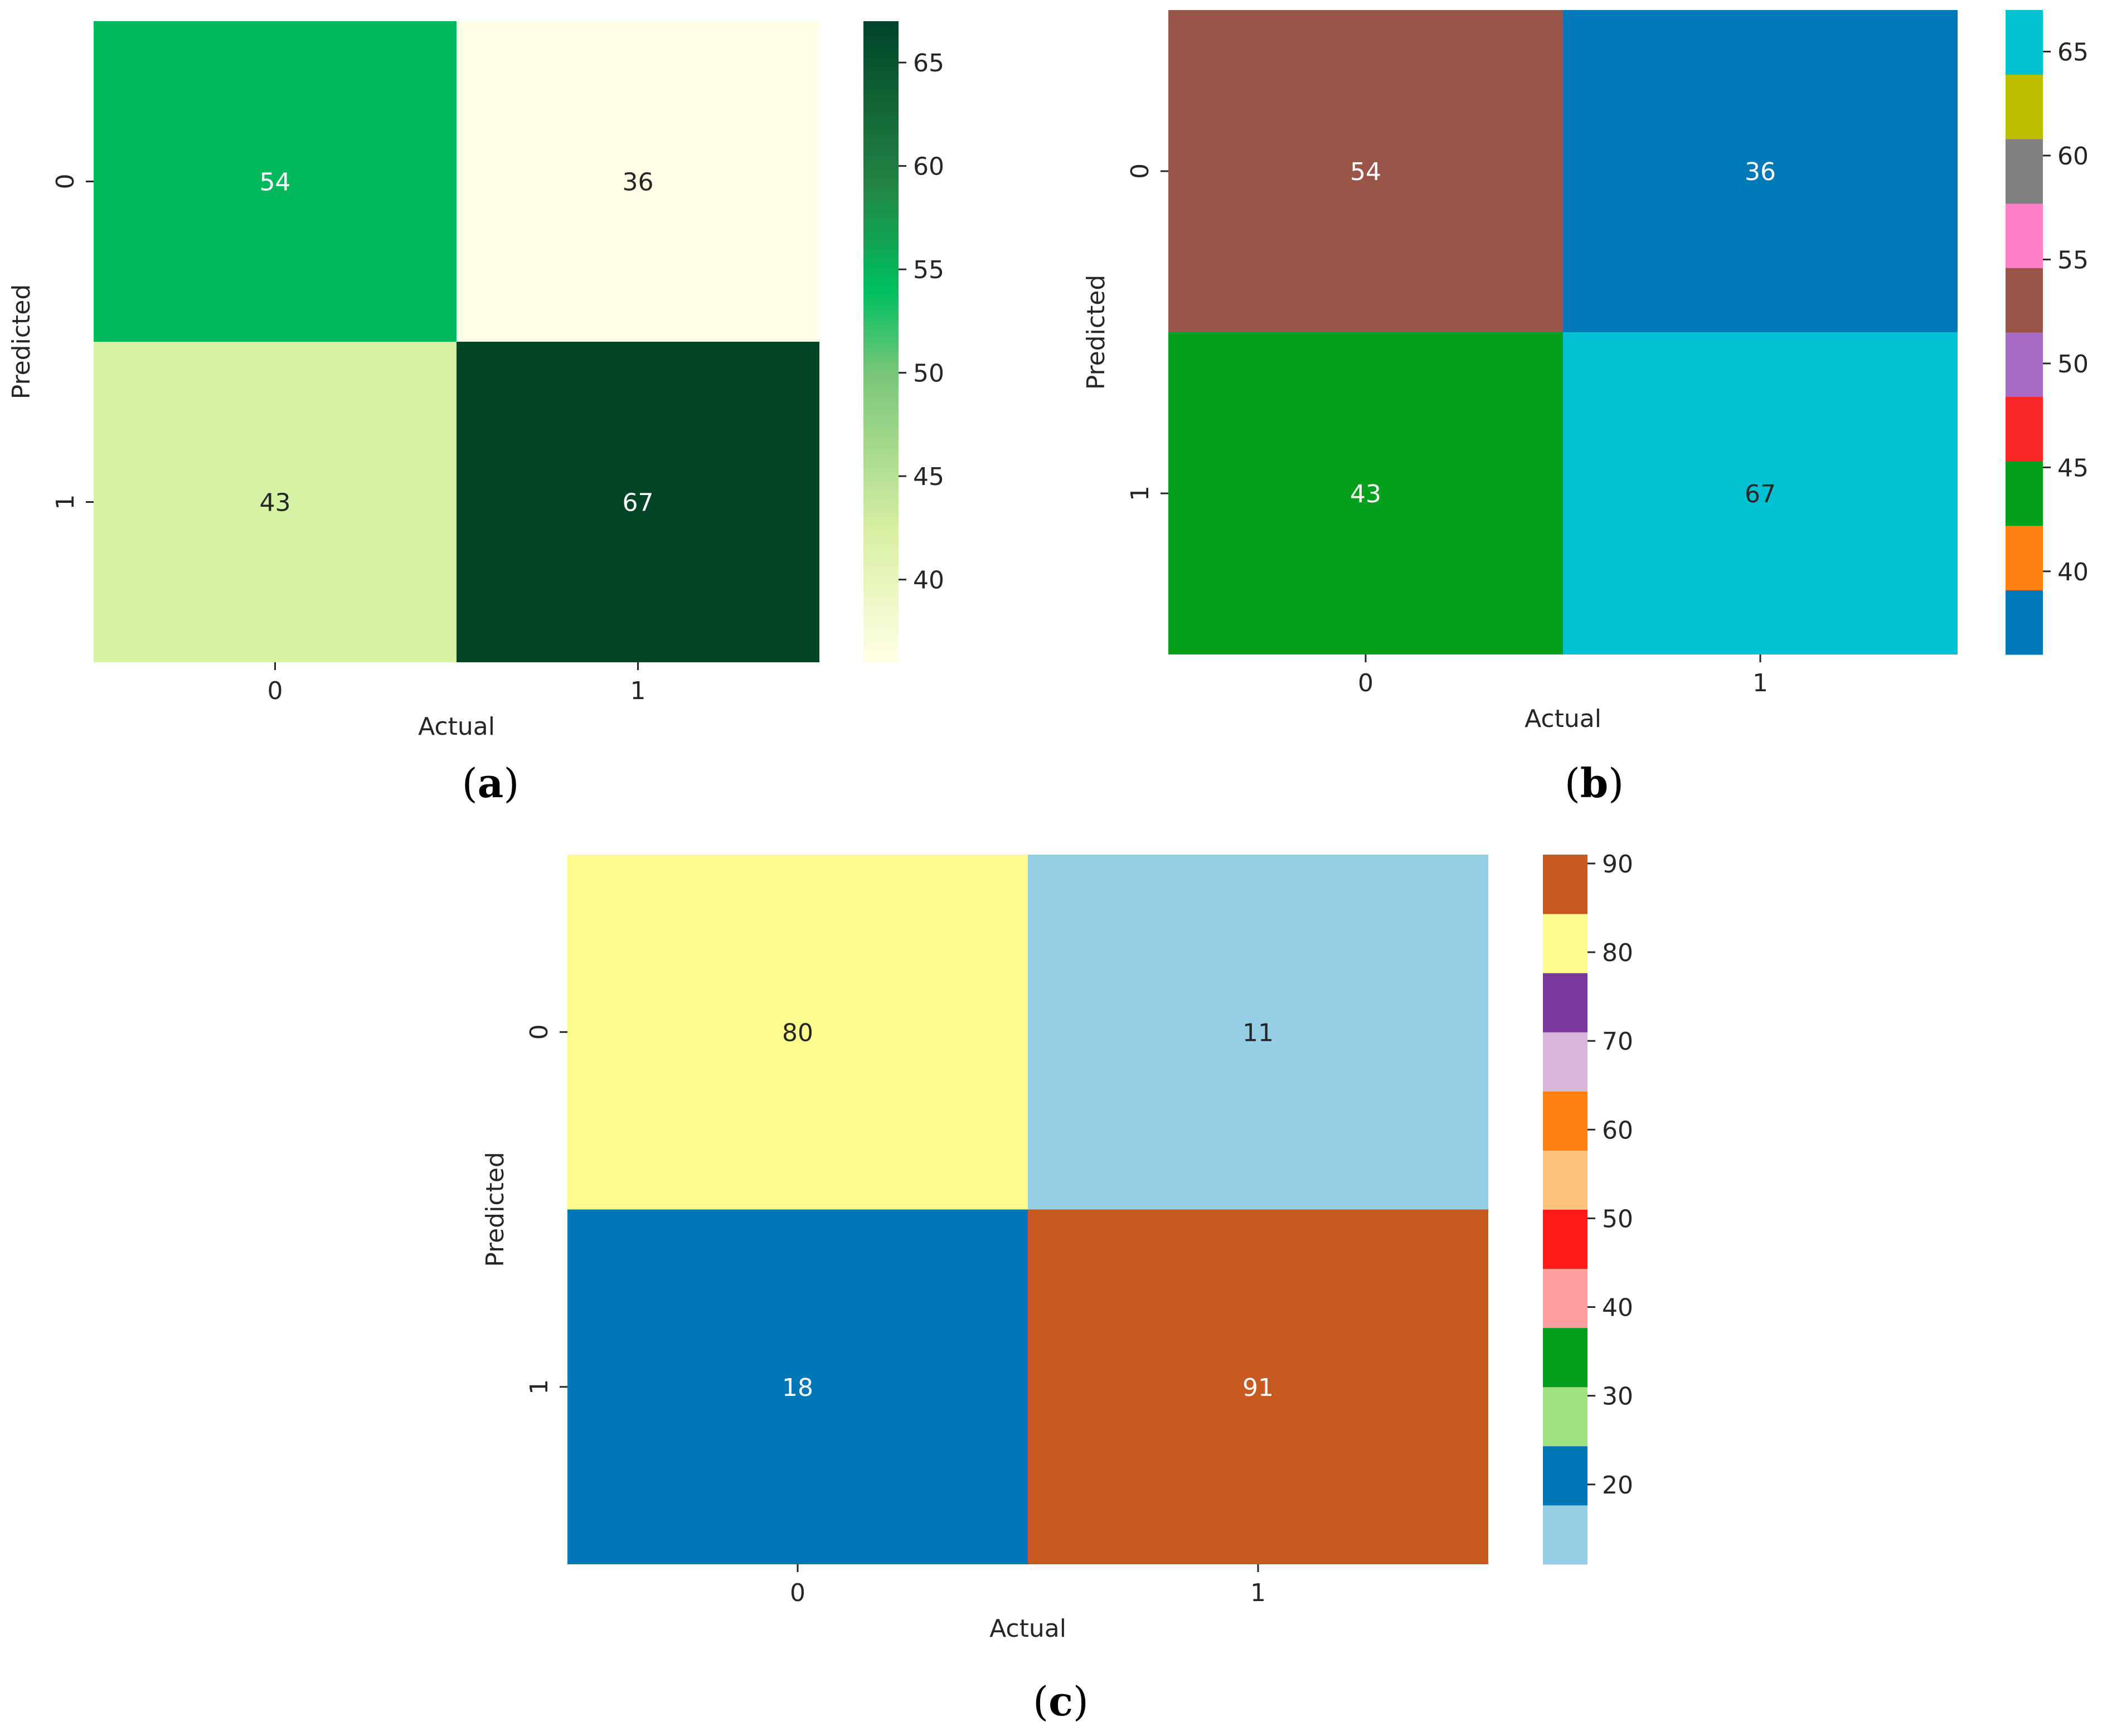 The height and width of the screenshot is (1736, 2107). I want to click on colorbar-tick-label: 80, so click(1618, 953).